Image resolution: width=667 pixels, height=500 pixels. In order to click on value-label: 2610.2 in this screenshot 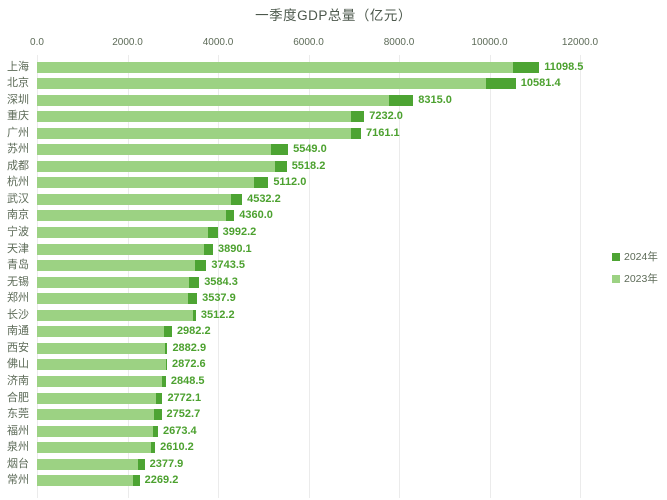, I will do `click(177, 447)`.